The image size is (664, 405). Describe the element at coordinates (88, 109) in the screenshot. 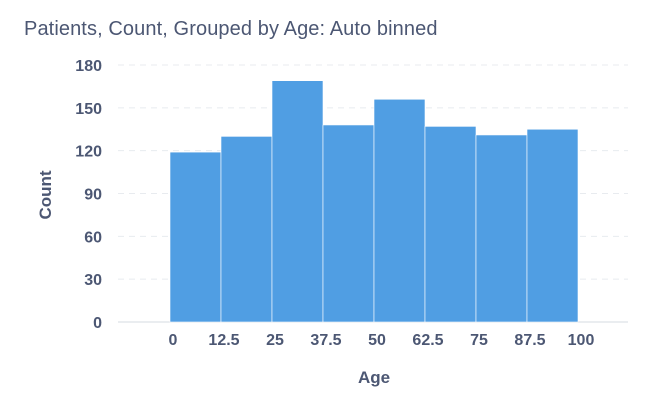

I see `y-tick-label: 150` at that location.